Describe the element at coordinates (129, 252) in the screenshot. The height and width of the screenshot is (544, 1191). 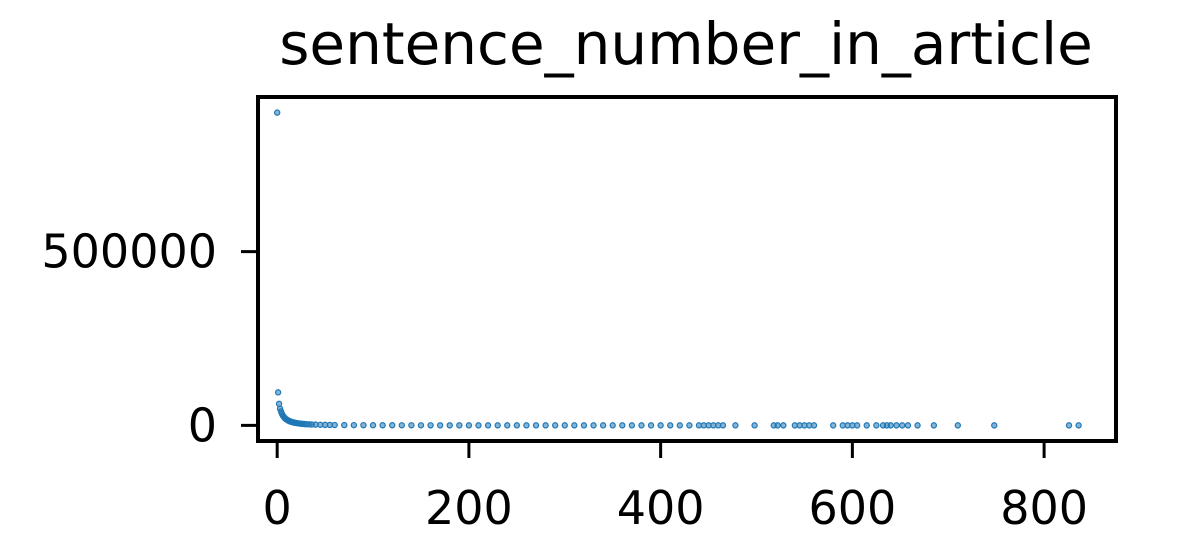
I see `y-tick-label: 500000` at that location.